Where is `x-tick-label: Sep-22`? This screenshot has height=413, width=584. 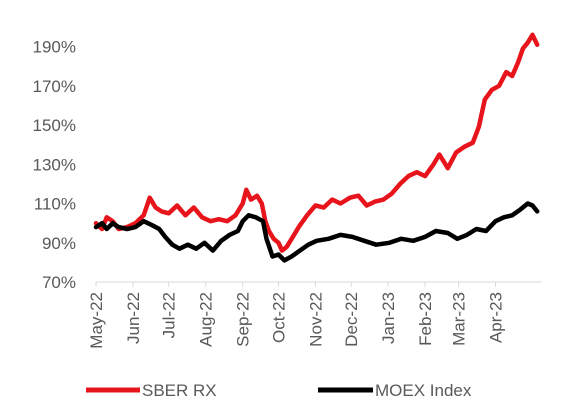 x-tick-label: Sep-22 is located at coordinates (243, 319).